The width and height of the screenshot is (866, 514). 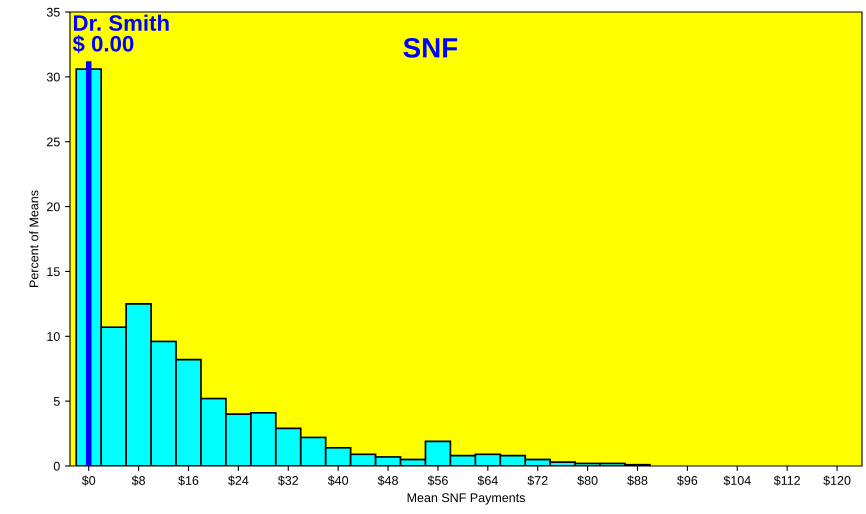 I want to click on x-tick-label: $96, so click(x=687, y=481).